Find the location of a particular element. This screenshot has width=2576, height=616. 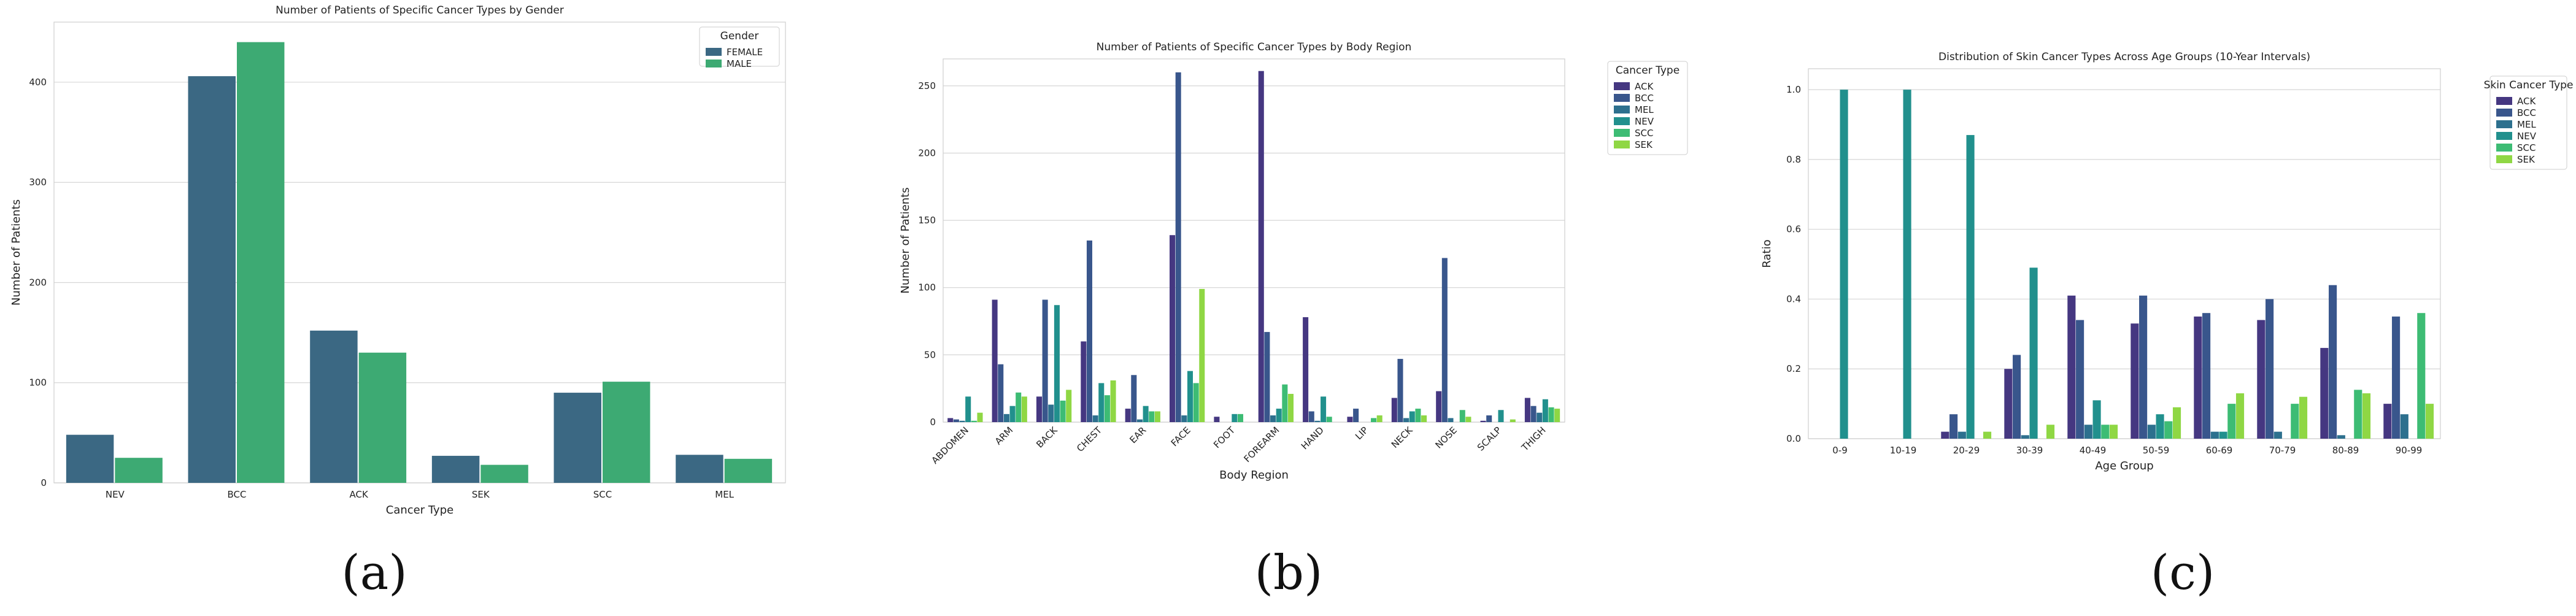

bar-scc-forearm is located at coordinates (1285, 403).